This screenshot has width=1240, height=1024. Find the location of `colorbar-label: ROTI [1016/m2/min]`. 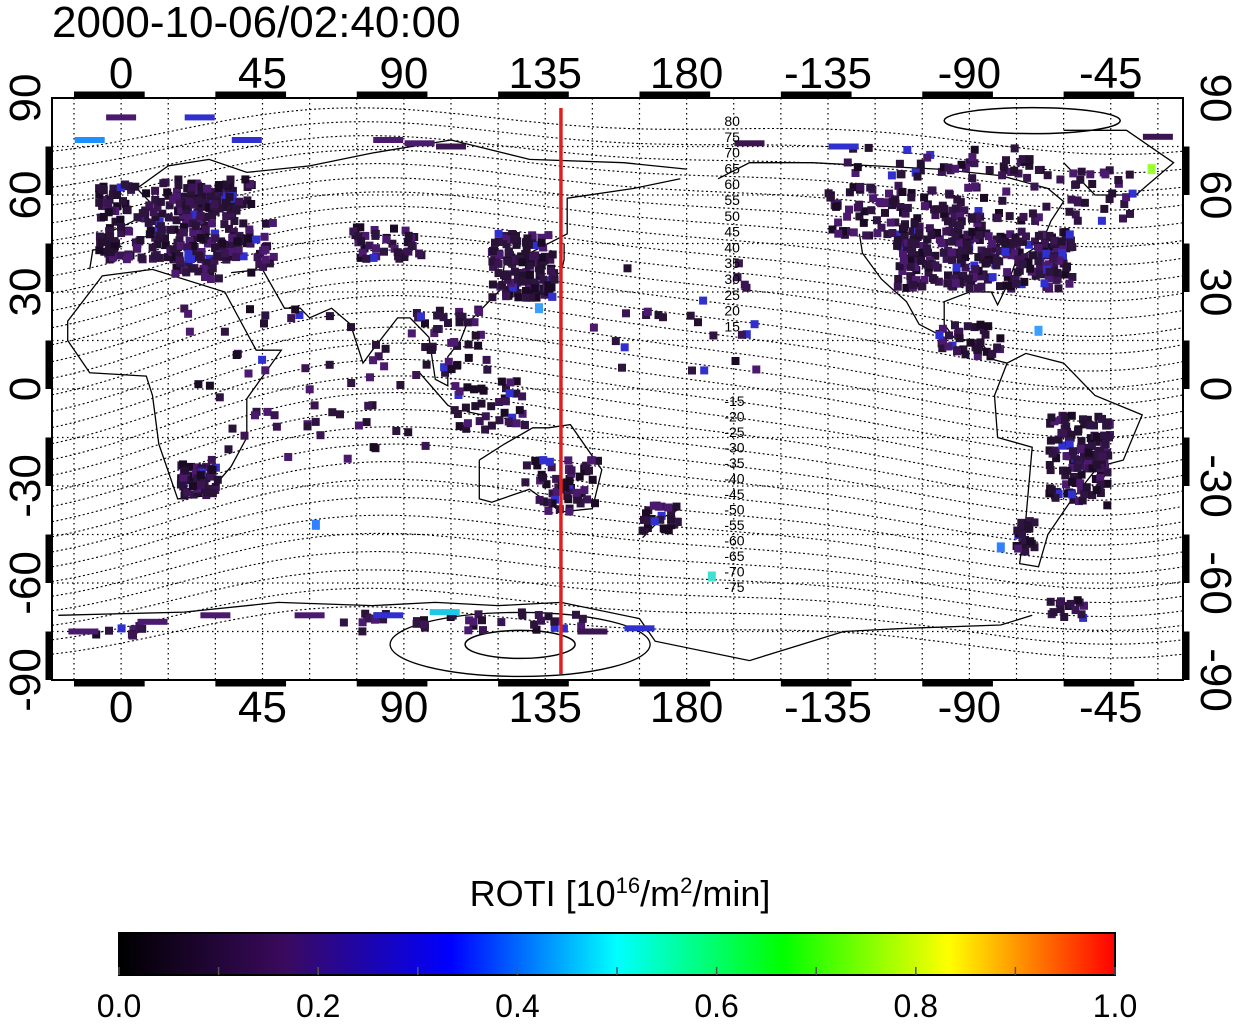

colorbar-label: ROTI [1016/m2/min] is located at coordinates (620, 894).